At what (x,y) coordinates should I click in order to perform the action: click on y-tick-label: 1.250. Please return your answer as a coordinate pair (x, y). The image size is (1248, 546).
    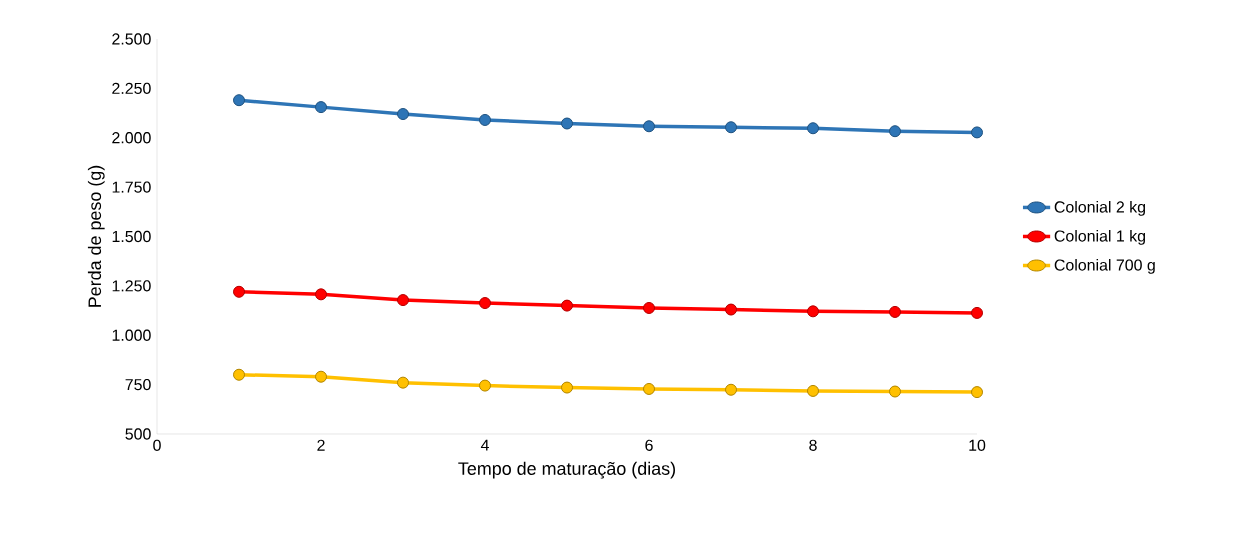
    Looking at the image, I should click on (131, 286).